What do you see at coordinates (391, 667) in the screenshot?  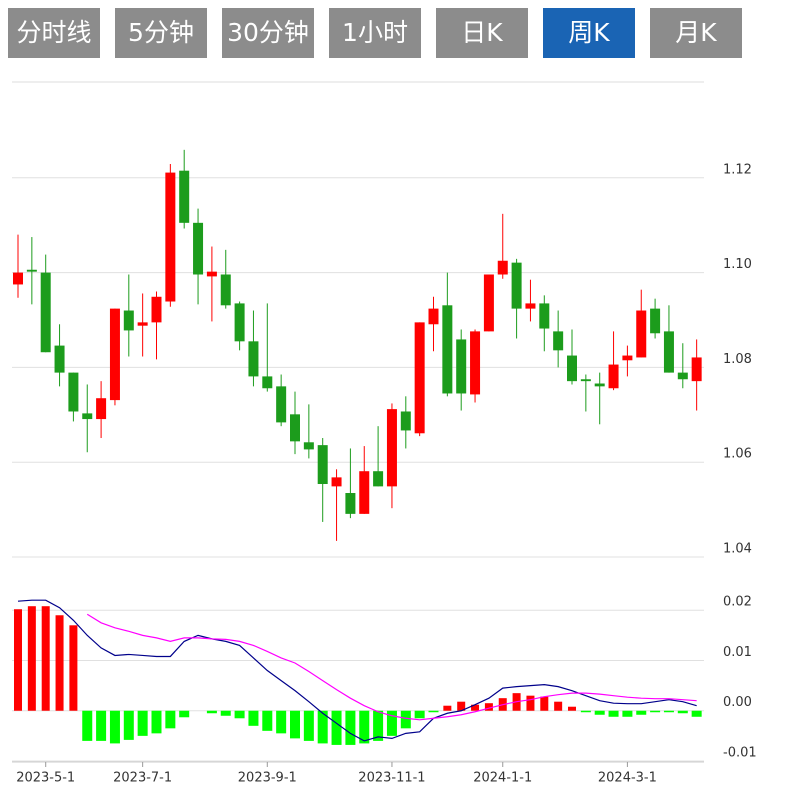 I see `macd-line` at bounding box center [391, 667].